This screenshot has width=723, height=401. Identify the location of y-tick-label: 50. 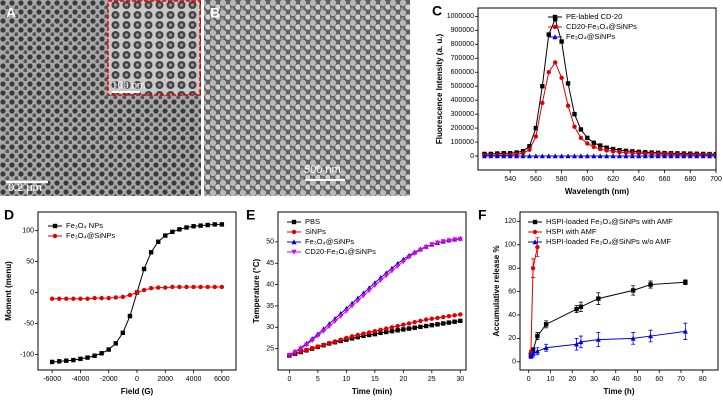
(270, 242).